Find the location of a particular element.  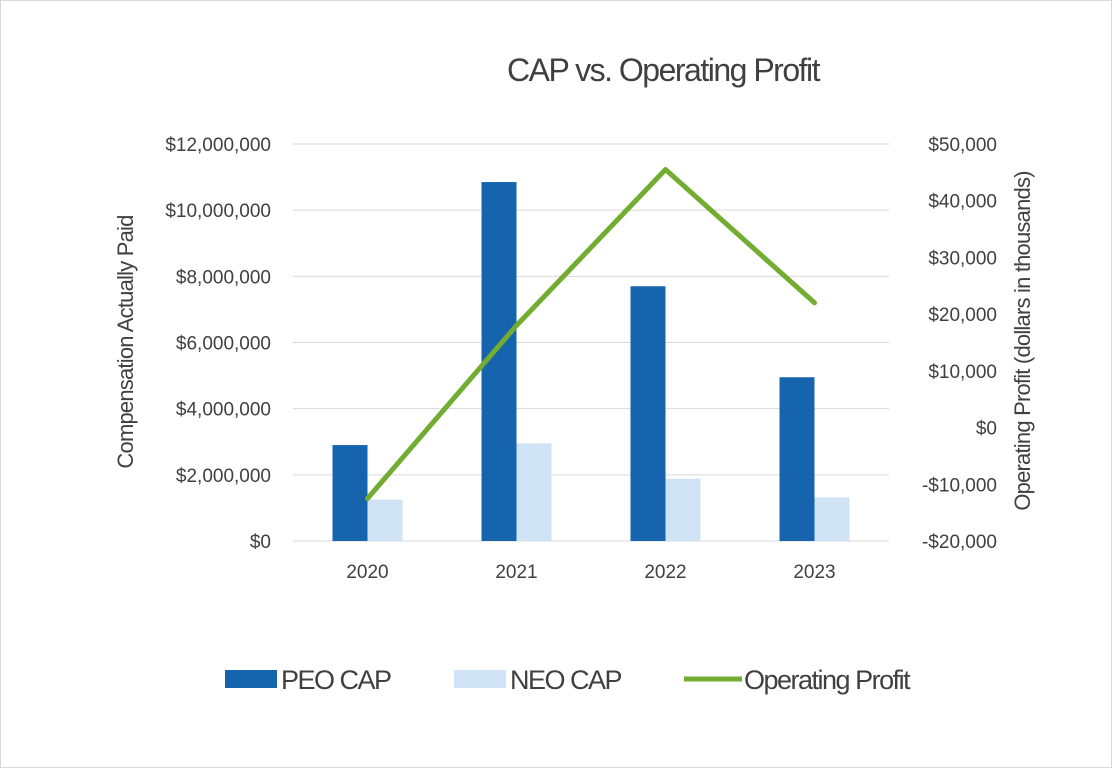

y2-tick-label: $10,000 is located at coordinates (962, 372).